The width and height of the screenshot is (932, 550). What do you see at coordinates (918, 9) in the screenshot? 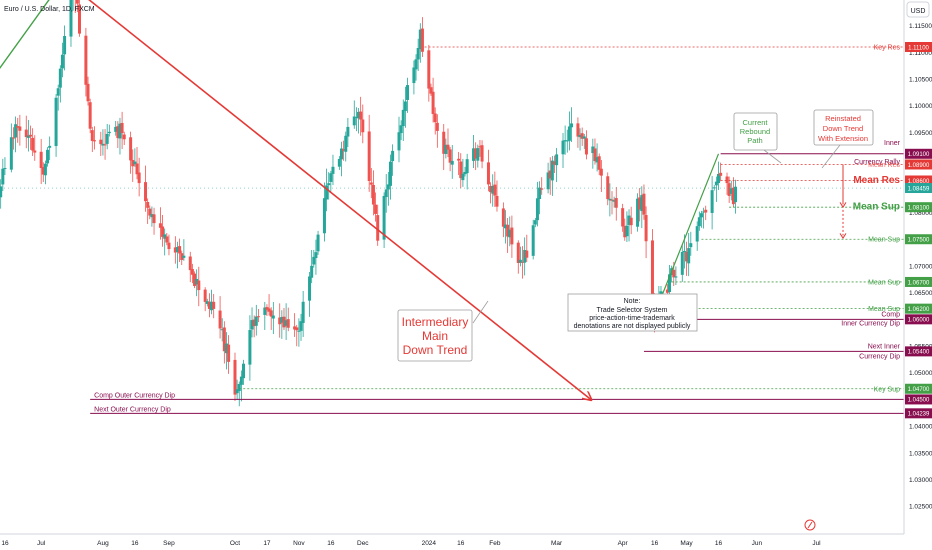
I see `currency-button` at bounding box center [918, 9].